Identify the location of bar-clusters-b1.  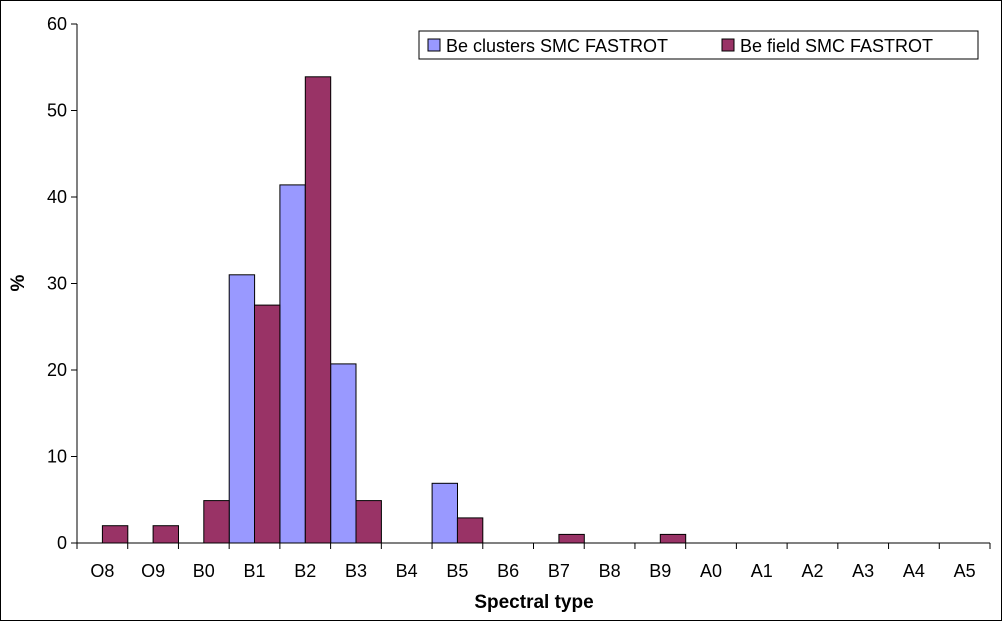
(242, 409).